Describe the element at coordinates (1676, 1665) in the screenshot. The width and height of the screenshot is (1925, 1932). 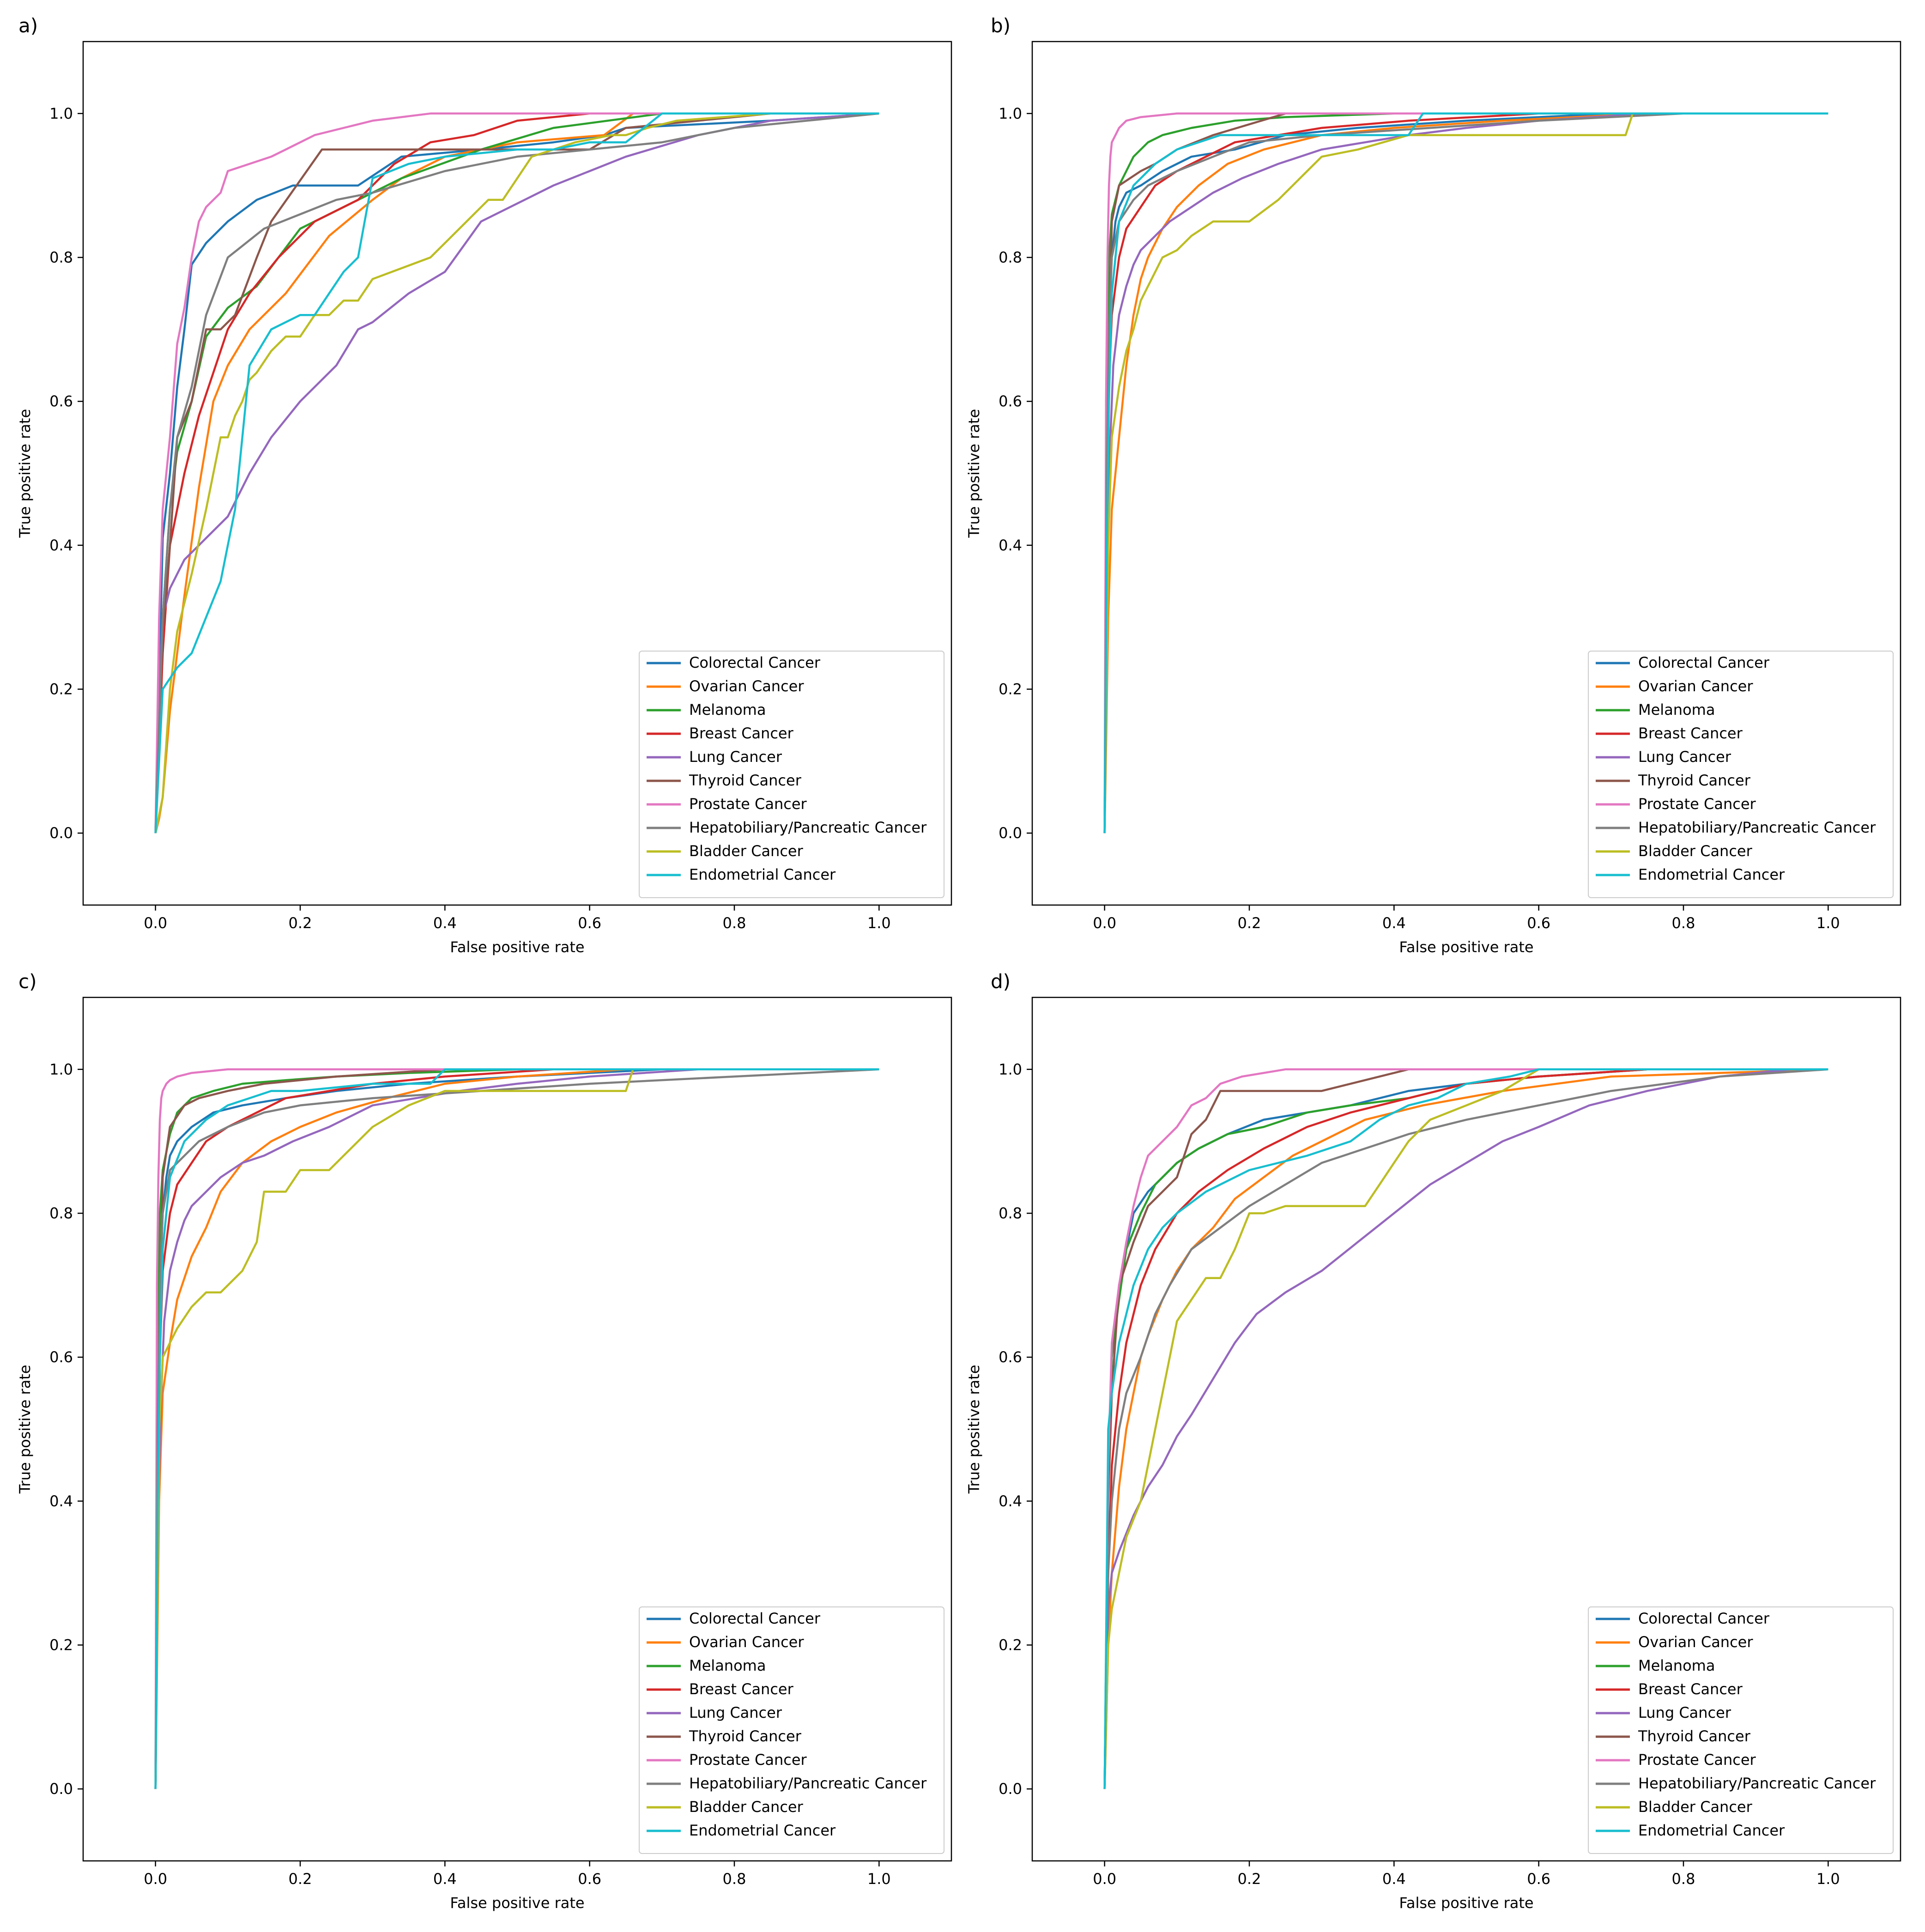
I see `legend-item-label: Melanoma` at that location.